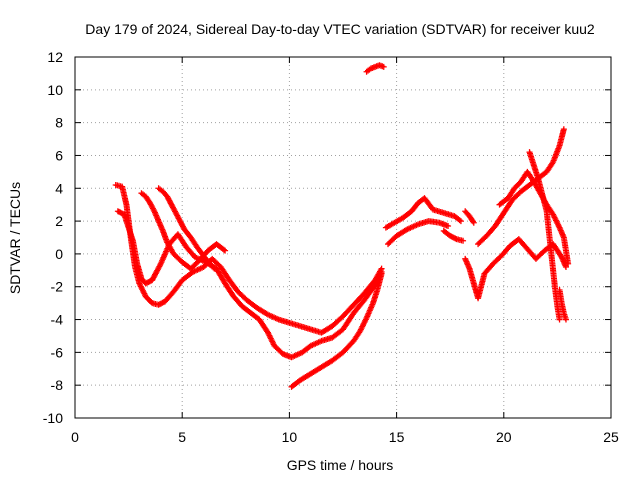 The height and width of the screenshot is (480, 640). I want to click on x-tick-label: 15, so click(397, 437).